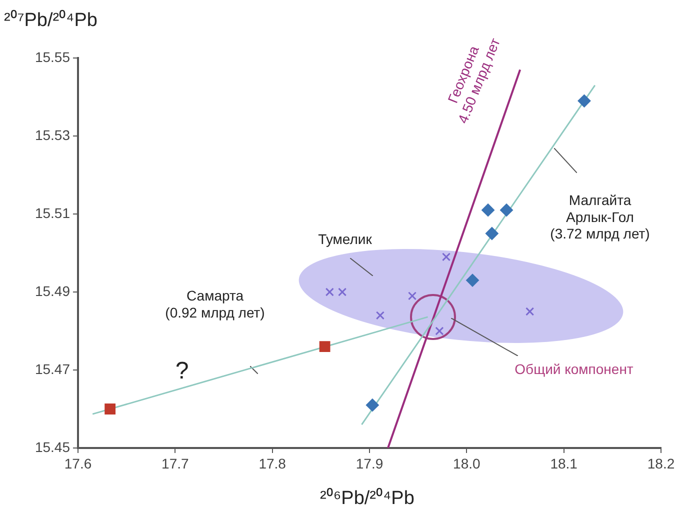  What do you see at coordinates (52, 368) in the screenshot?
I see `y-tick-label: 15.47` at bounding box center [52, 368].